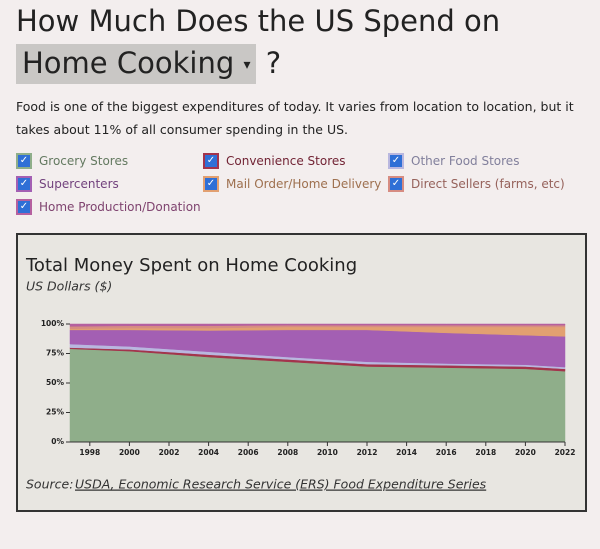  I want to click on legend-label: Other Food Stores, so click(465, 161).